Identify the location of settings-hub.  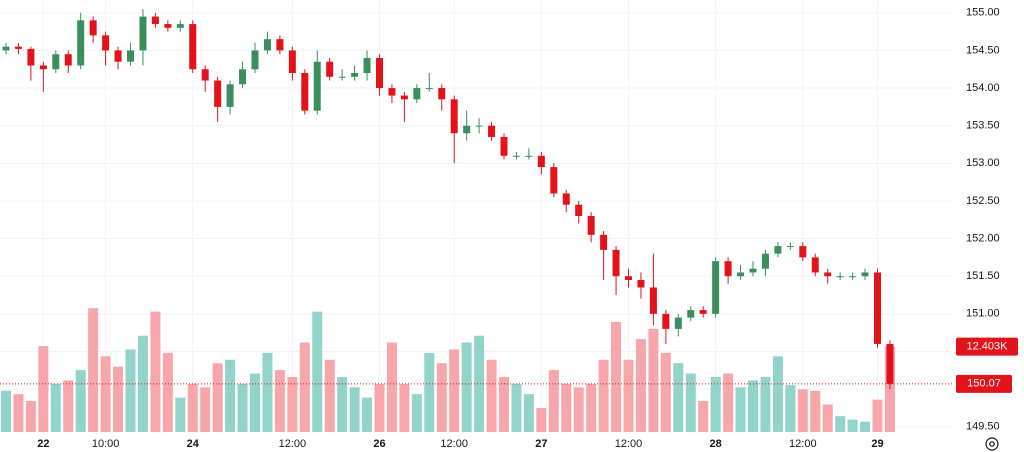
(992, 444).